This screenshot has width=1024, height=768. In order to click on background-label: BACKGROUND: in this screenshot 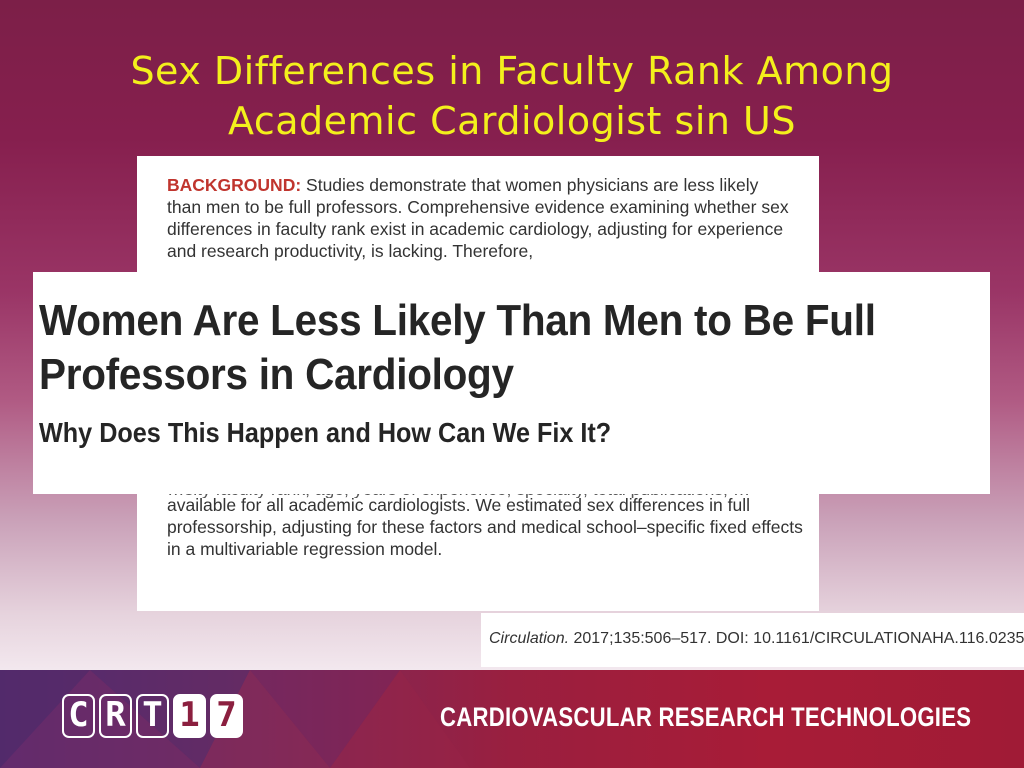, I will do `click(234, 185)`.